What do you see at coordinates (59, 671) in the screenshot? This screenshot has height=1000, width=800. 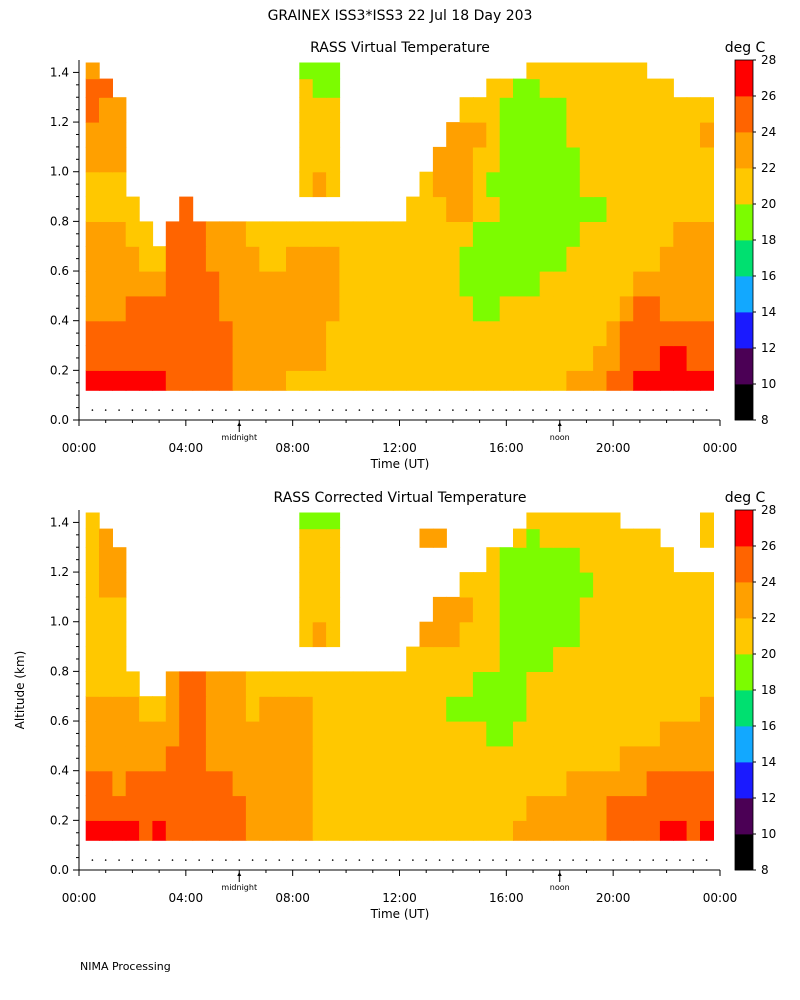 I see `y-tick-label: 0.8` at bounding box center [59, 671].